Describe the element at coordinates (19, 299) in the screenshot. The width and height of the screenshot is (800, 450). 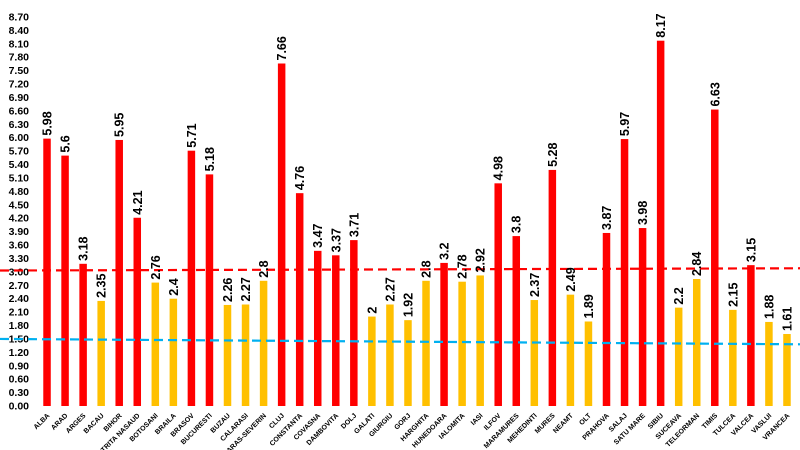
I see `y-tick-label: 2.40` at that location.